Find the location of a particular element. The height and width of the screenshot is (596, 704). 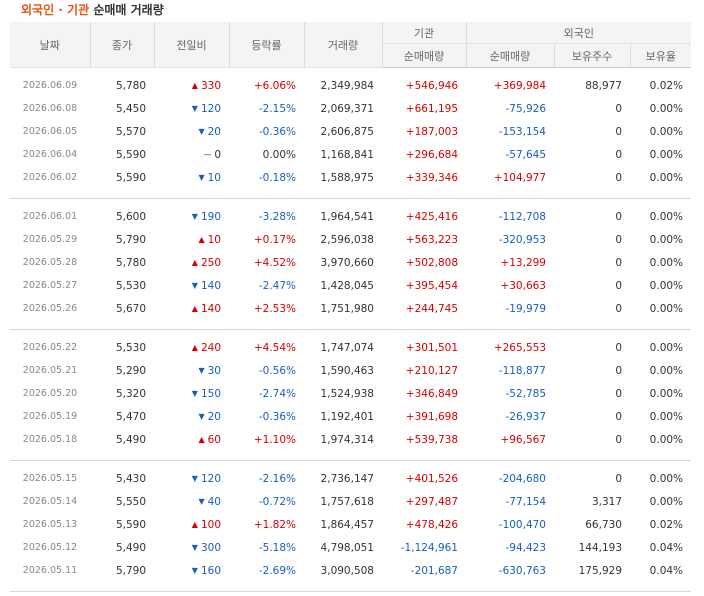

change-value: 100 is located at coordinates (210, 524).